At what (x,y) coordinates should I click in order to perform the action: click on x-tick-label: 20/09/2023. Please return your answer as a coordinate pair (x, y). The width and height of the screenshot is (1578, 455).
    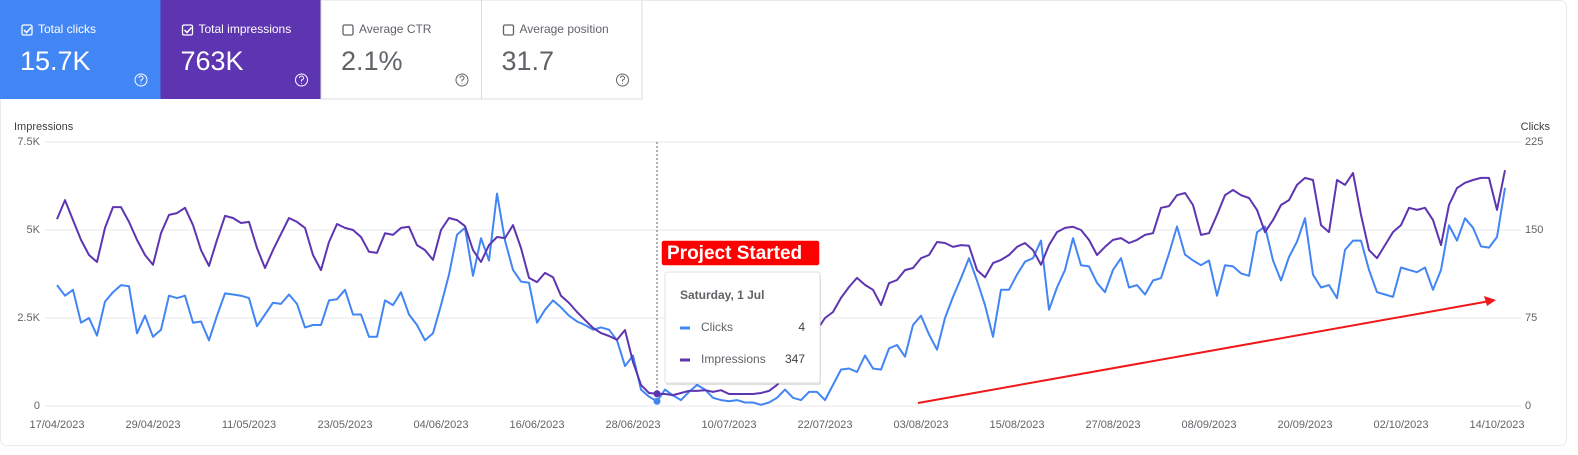
    Looking at the image, I should click on (1304, 425).